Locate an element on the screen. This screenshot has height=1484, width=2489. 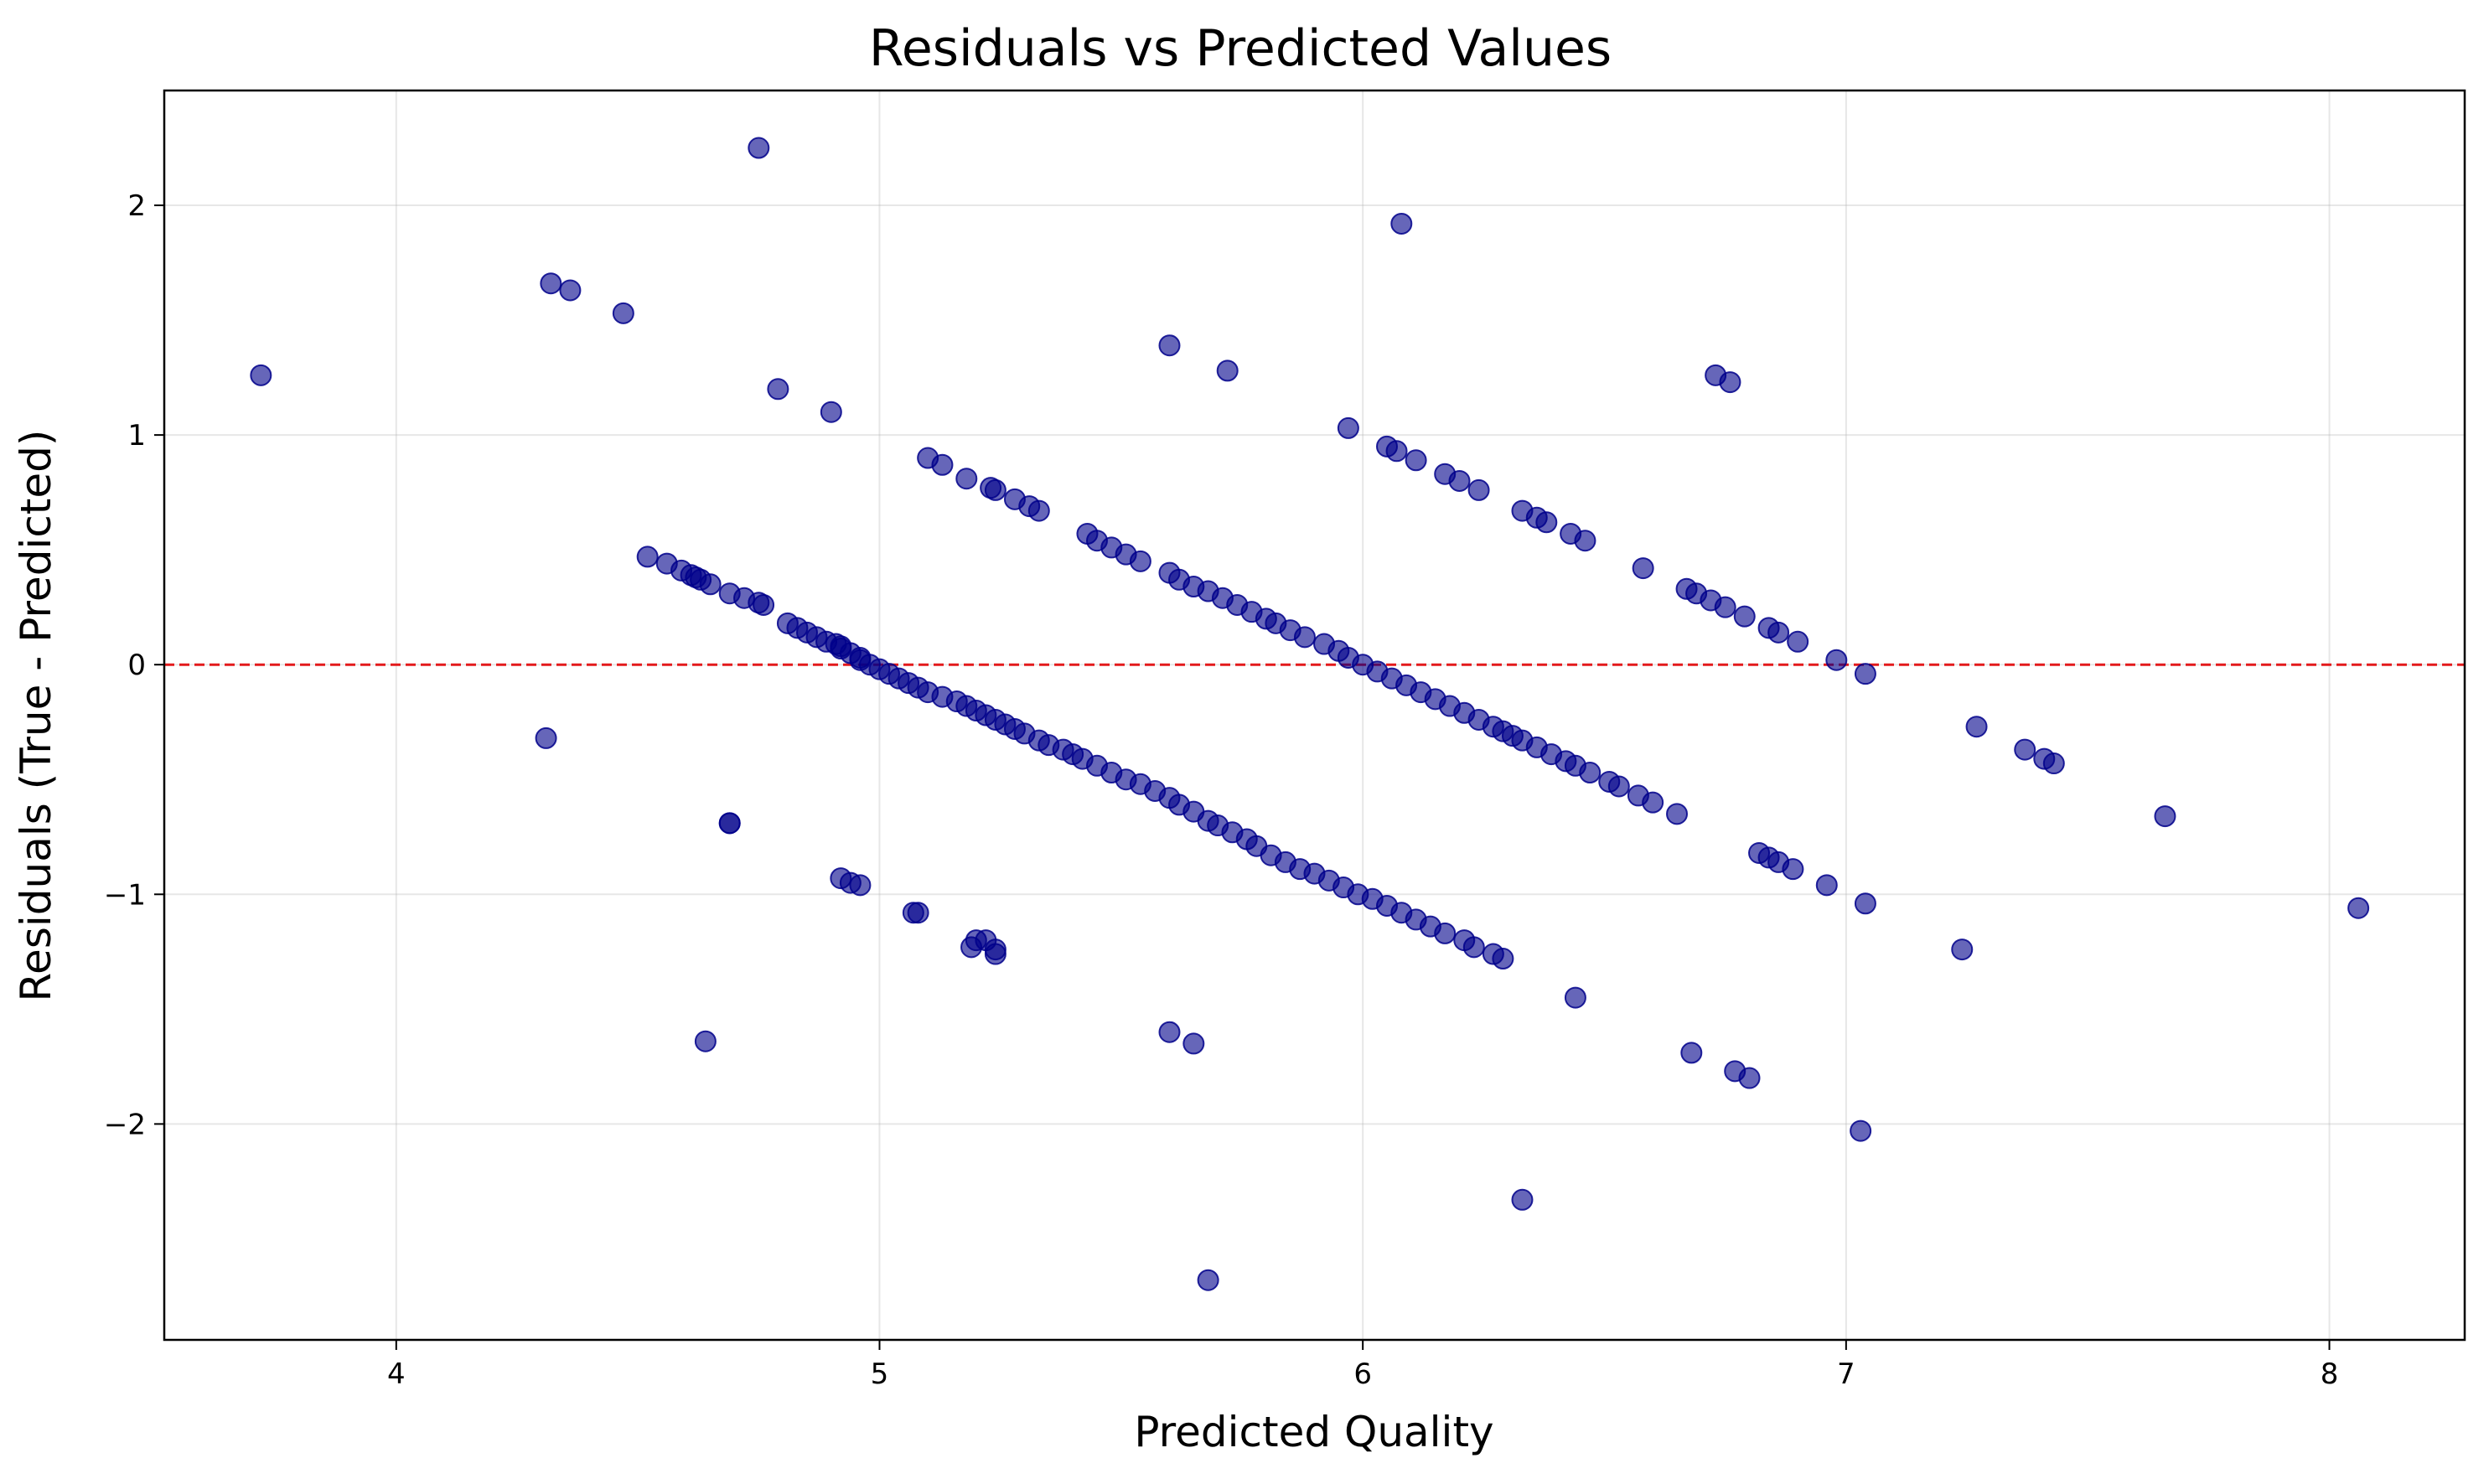
x-tick-label: 6 is located at coordinates (1362, 1374).